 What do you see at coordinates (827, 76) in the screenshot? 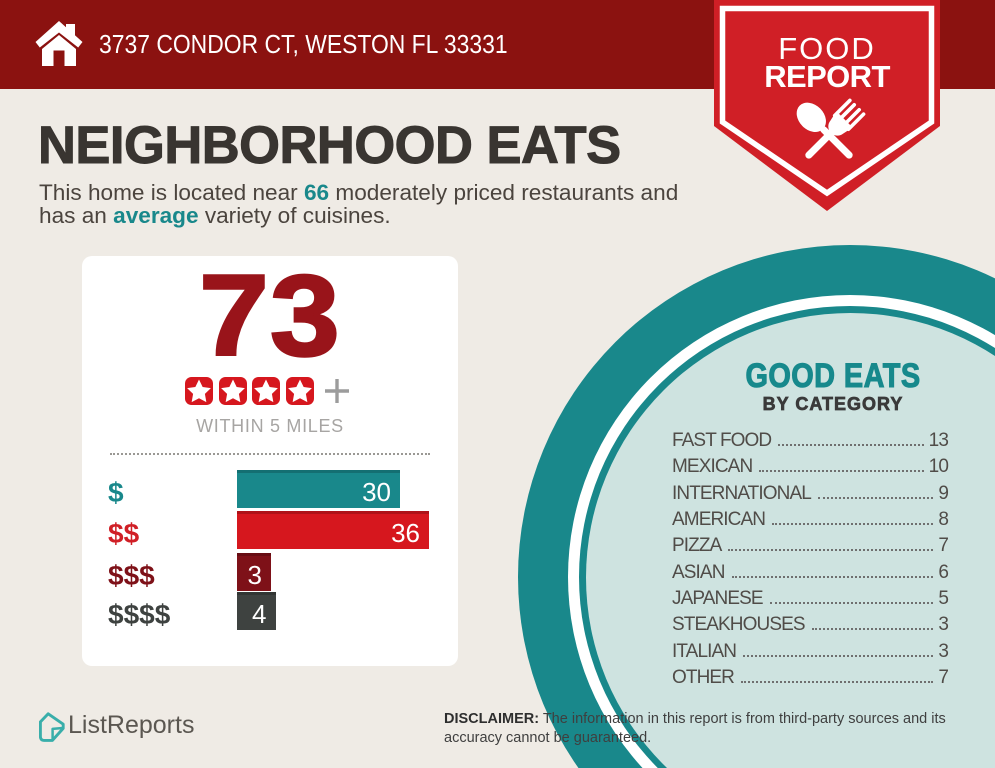
I see `svg-text: REPORT` at bounding box center [827, 76].